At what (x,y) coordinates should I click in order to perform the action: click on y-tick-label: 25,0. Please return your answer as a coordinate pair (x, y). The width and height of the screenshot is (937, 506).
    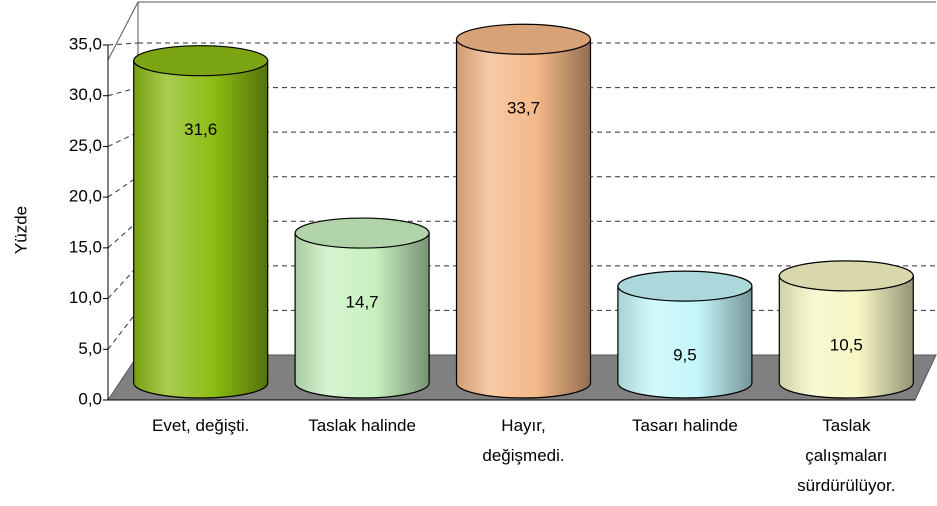
    Looking at the image, I should click on (85, 145).